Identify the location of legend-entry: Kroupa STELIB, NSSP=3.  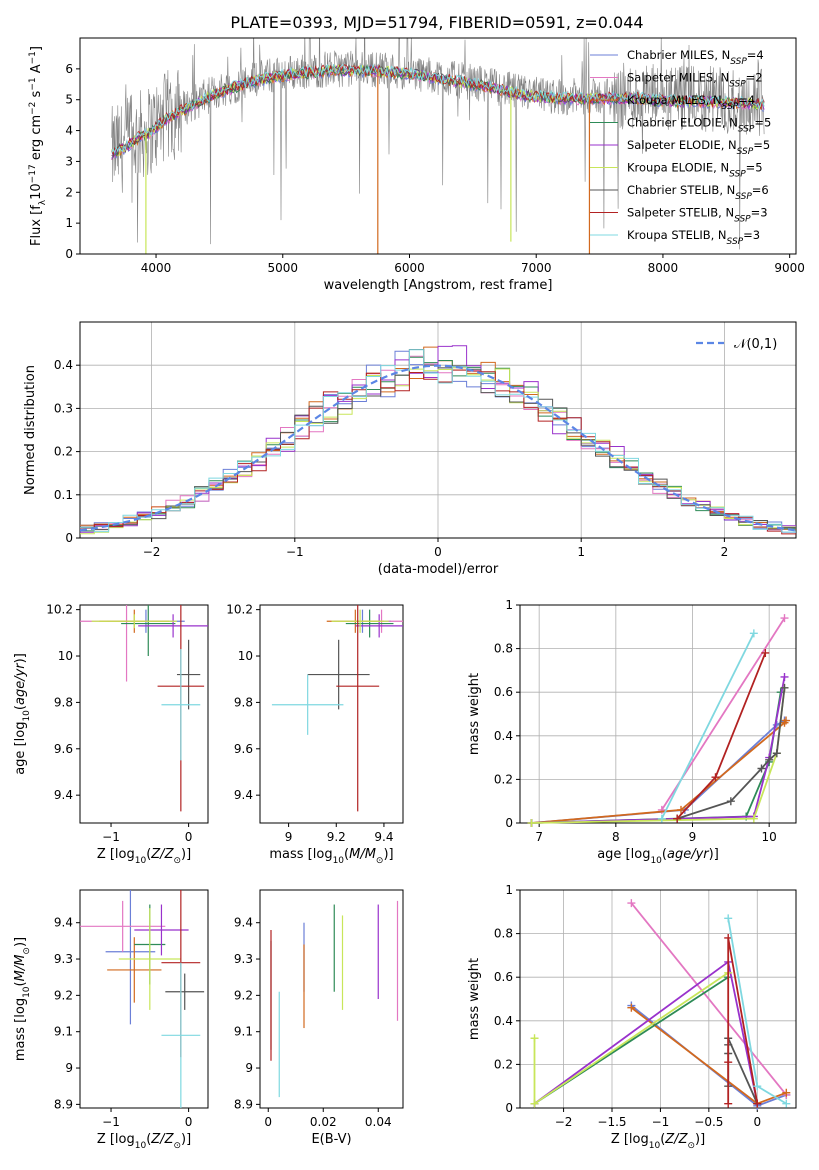
(693, 237).